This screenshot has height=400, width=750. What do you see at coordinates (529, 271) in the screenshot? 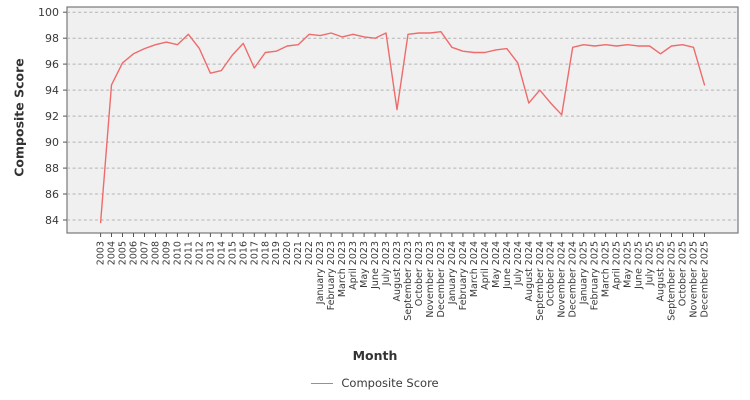
I see `x-tick-label: August 2024` at bounding box center [529, 271].